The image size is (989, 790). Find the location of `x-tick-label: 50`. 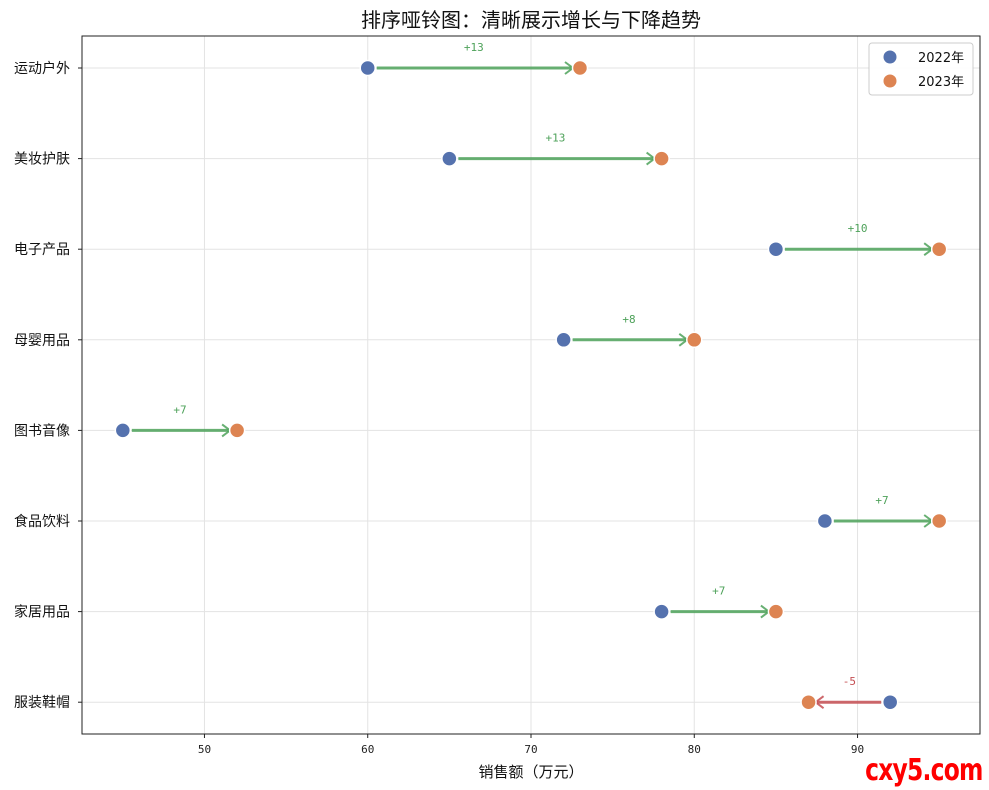

x-tick-label: 50 is located at coordinates (204, 749).